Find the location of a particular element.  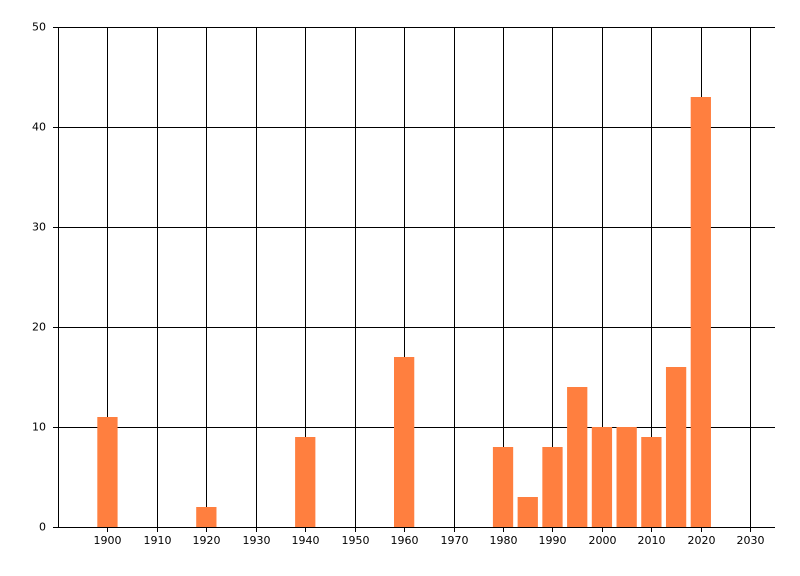

x-tick-label: 1910 is located at coordinates (158, 540).